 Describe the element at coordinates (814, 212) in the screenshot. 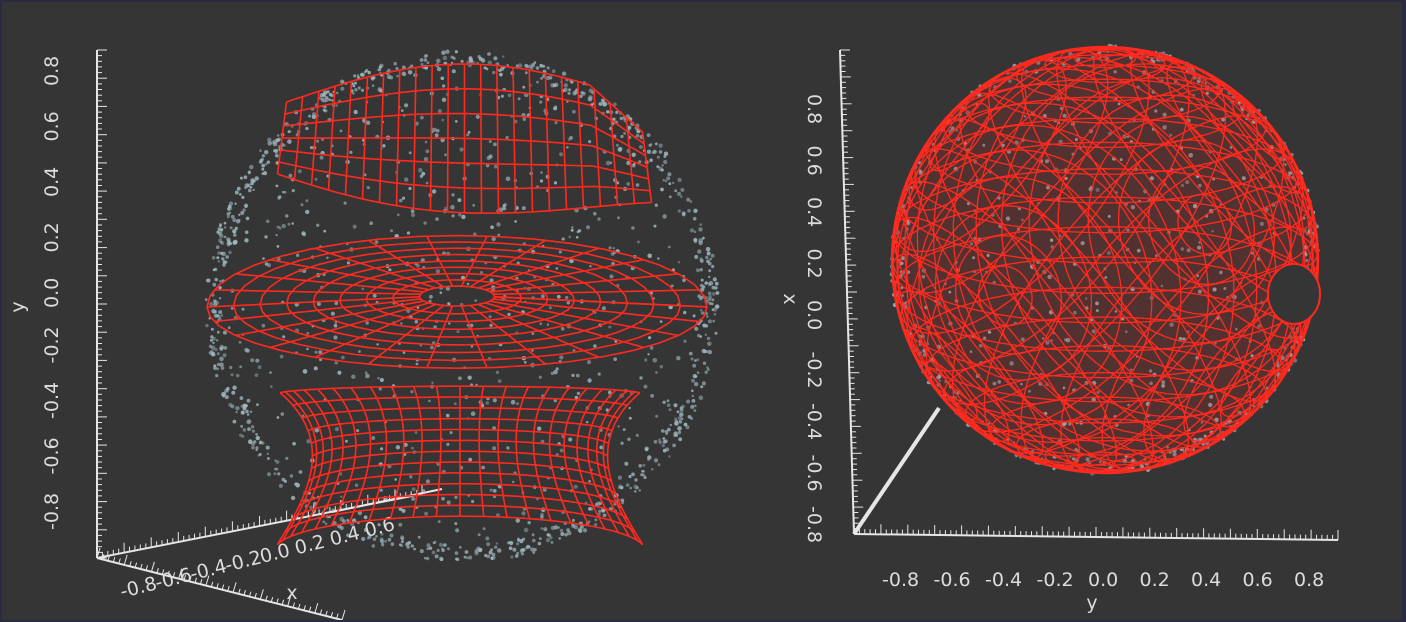

I see `right-vertical-tick-label: 0.4` at that location.